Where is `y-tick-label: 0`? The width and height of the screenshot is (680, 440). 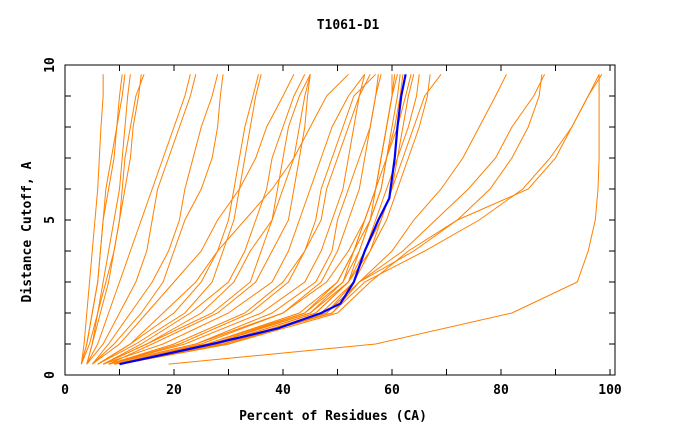 y-tick-label: 0 is located at coordinates (50, 375).